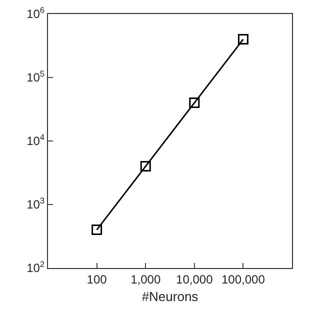 The width and height of the screenshot is (320, 320). I want to click on y-tick-label: 10$^{6}$, so click(35, 13).